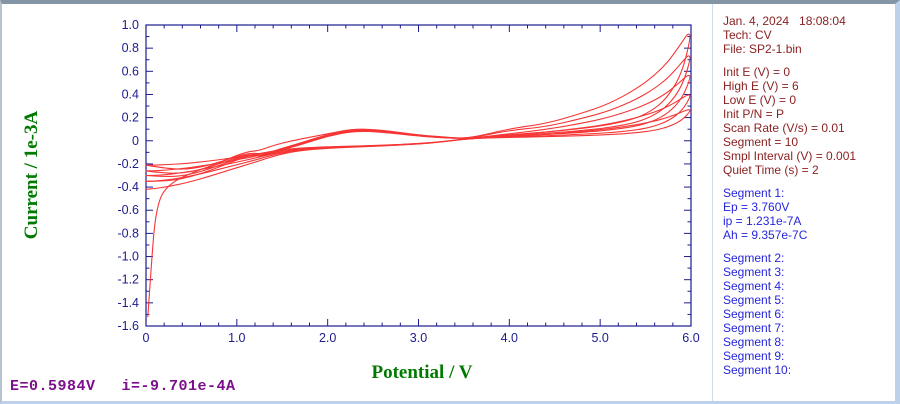 The height and width of the screenshot is (404, 900). I want to click on y-tick-label: 0, so click(135, 141).